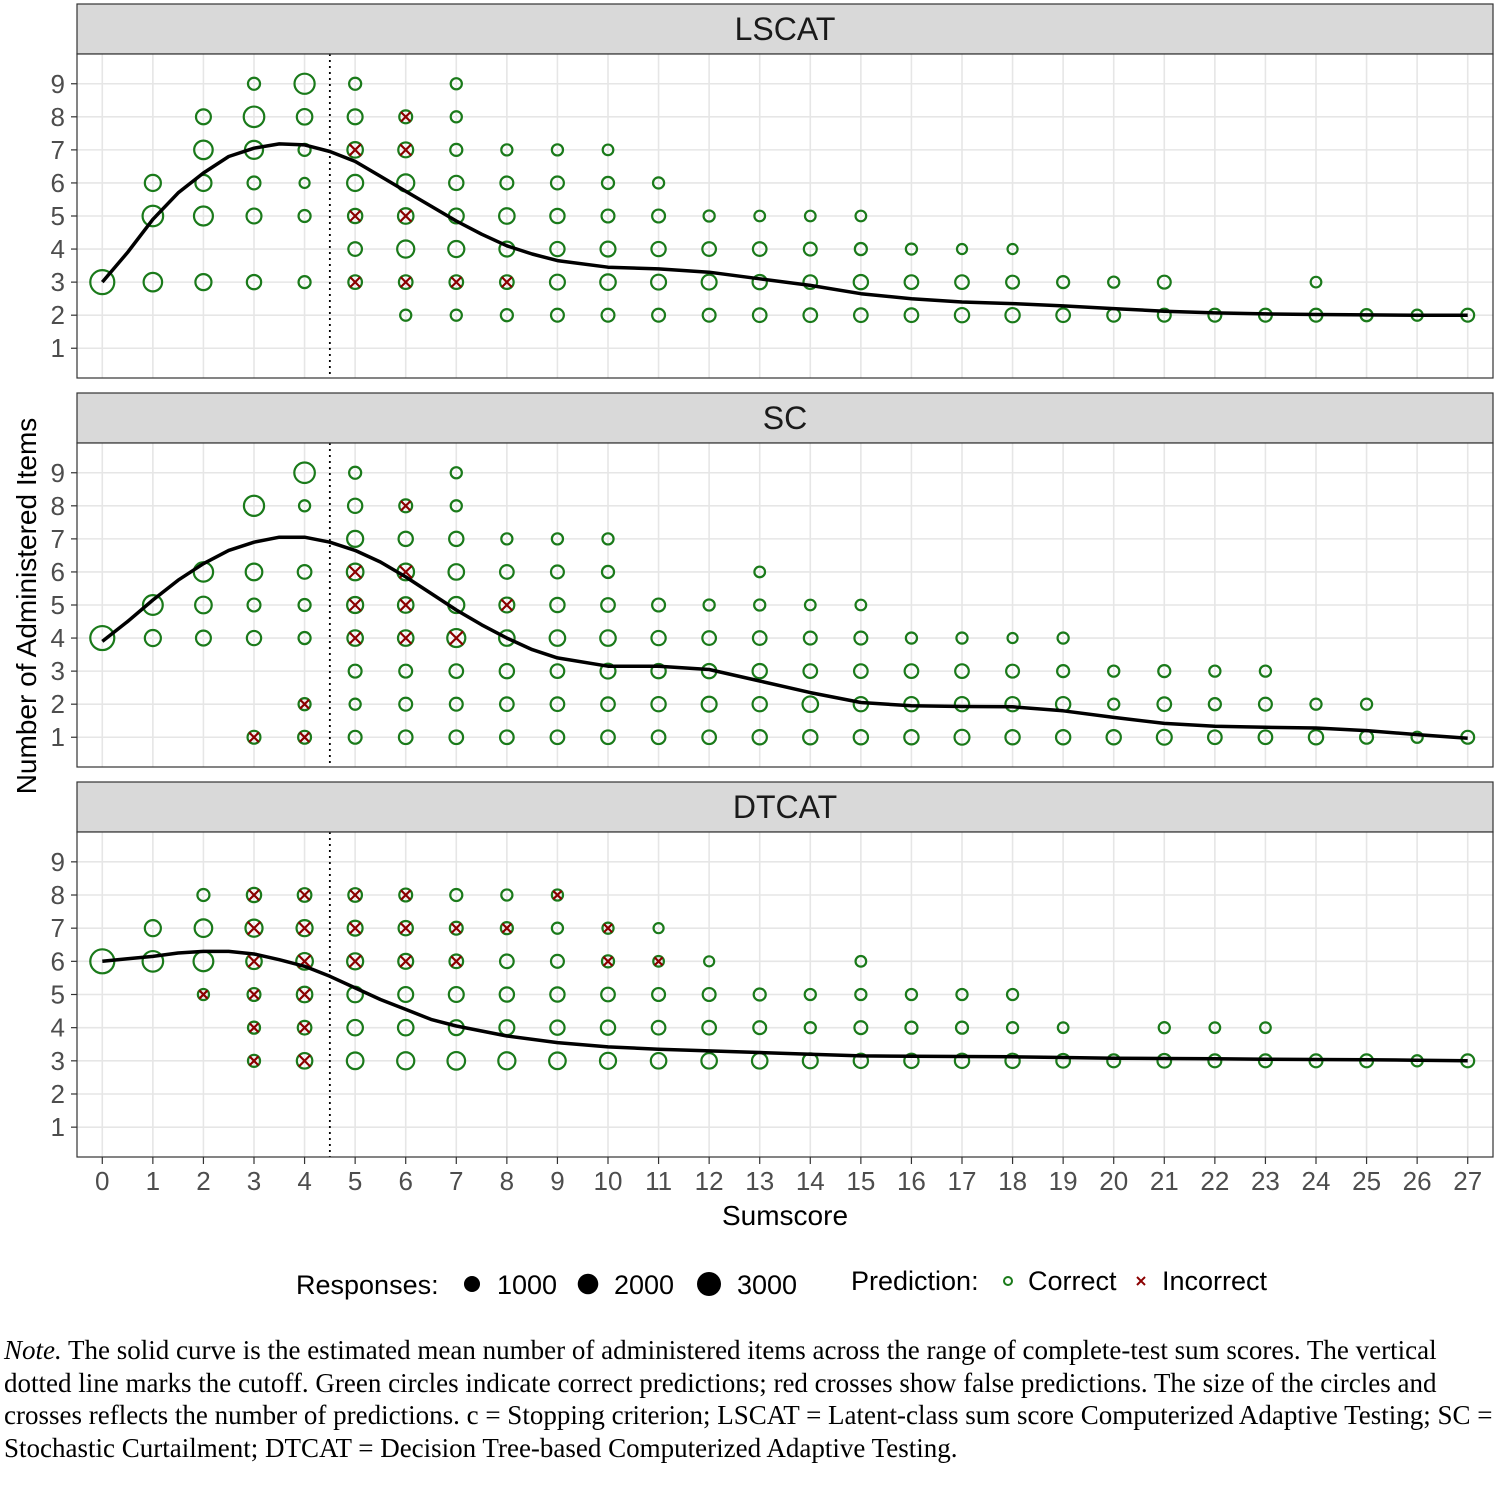  Describe the element at coordinates (1072, 1281) in the screenshot. I see `legend-correct-label: Correct` at that location.